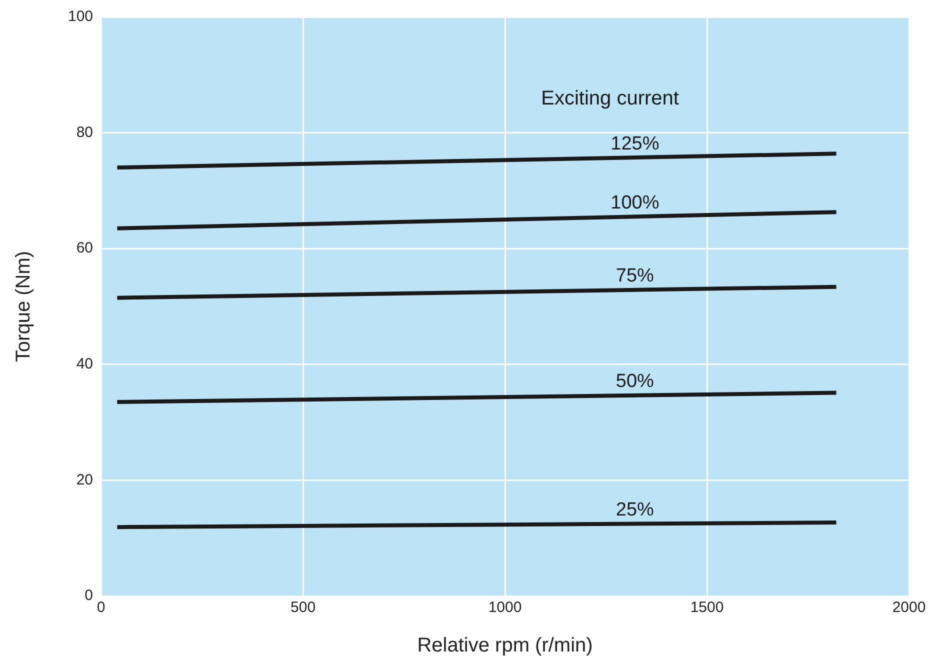  I want to click on series-label: 75%, so click(635, 276).